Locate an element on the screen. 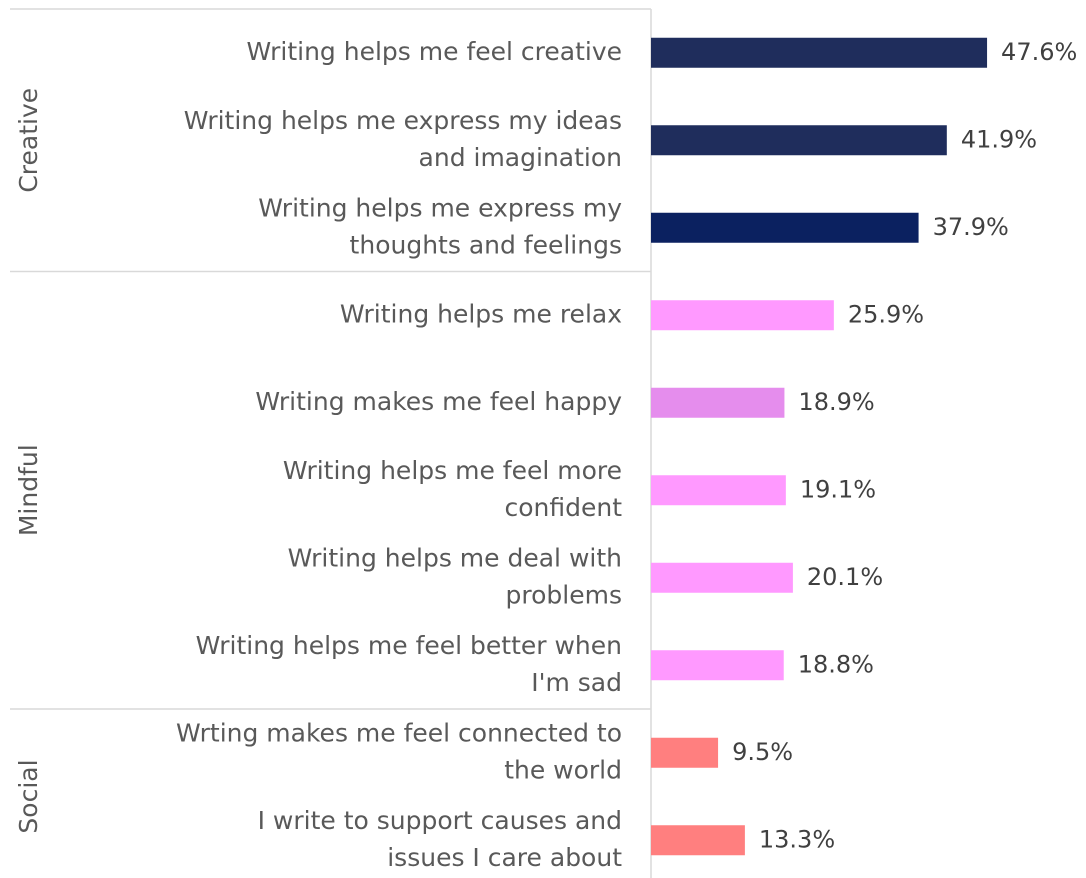 Image resolution: width=1086 pixels, height=878 pixels. bar-wrting-makes-me-feel-connected-to-the-world is located at coordinates (685, 752).